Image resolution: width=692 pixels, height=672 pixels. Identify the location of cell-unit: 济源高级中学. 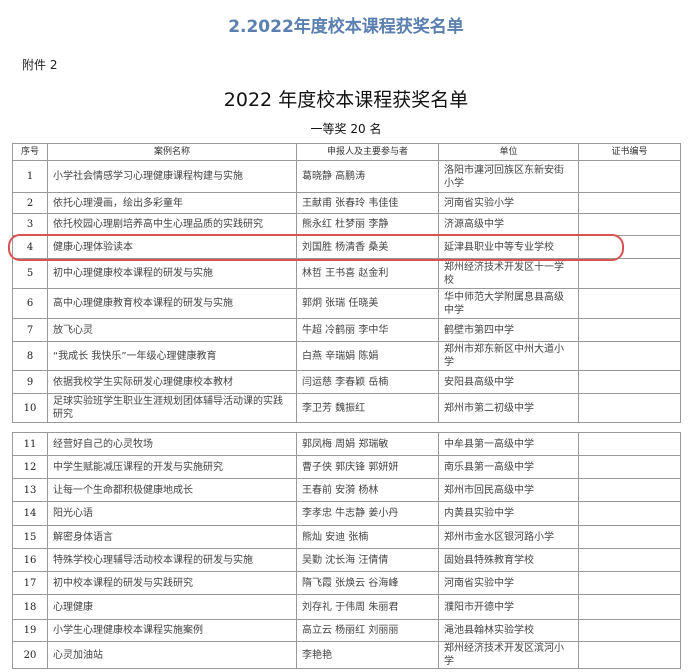
(508, 224).